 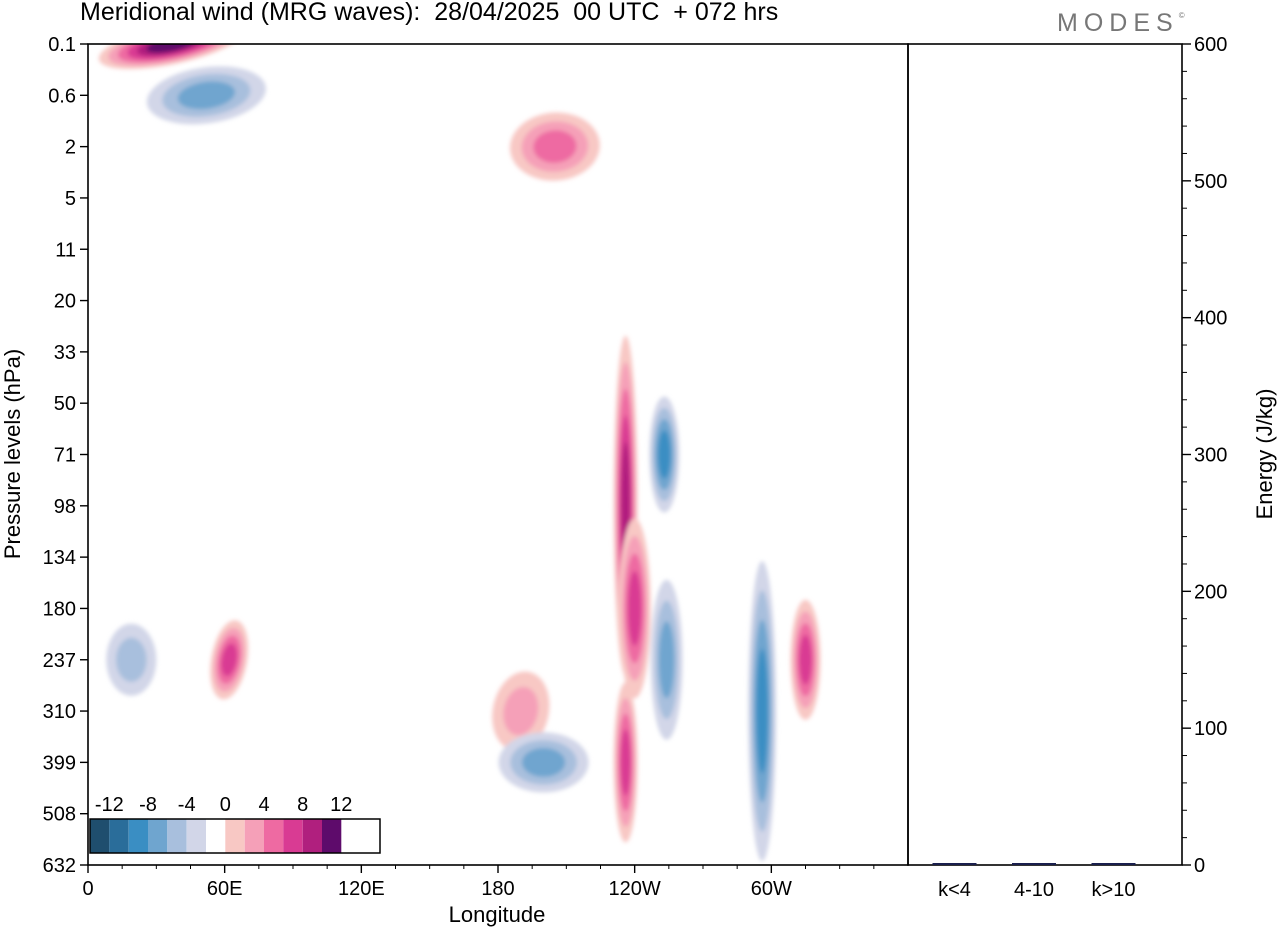 What do you see at coordinates (497, 889) in the screenshot?
I see `x-tick-label: 180` at bounding box center [497, 889].